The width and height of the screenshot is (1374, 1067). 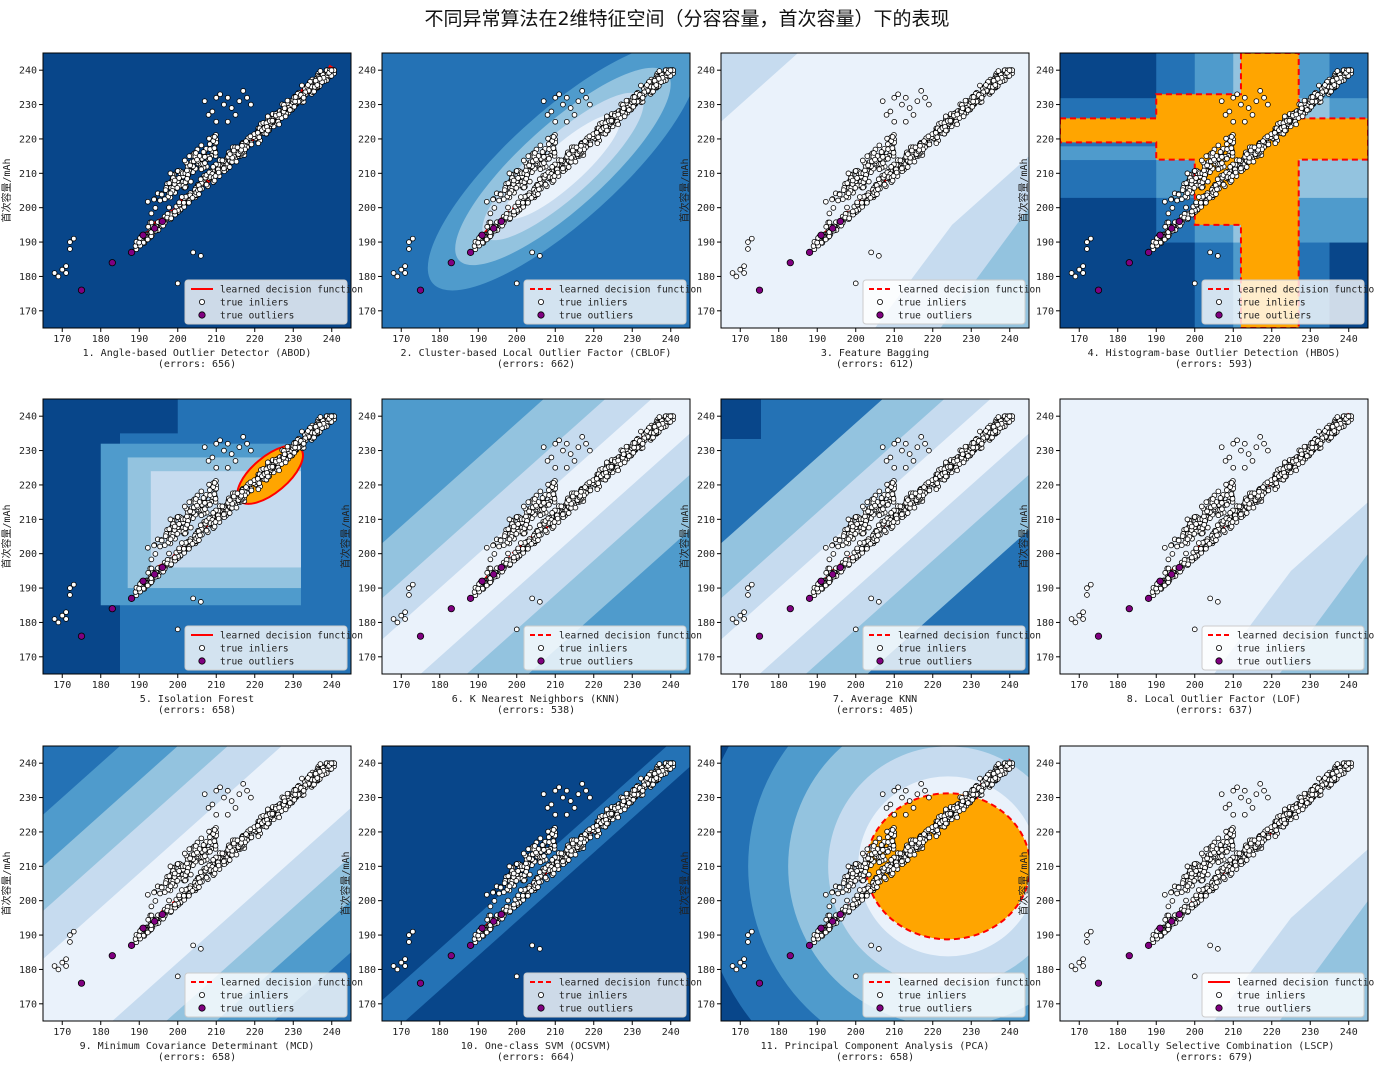 I want to click on subplot-name: 3. Feature Bagging, so click(x=875, y=353).